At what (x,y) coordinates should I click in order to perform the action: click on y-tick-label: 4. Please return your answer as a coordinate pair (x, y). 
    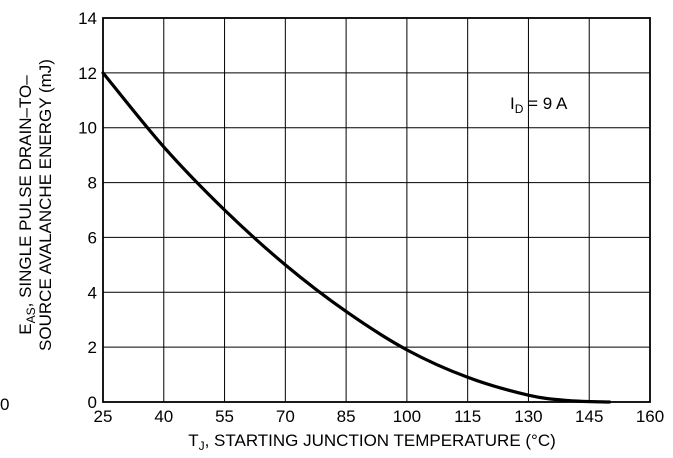
    Looking at the image, I should click on (92, 292).